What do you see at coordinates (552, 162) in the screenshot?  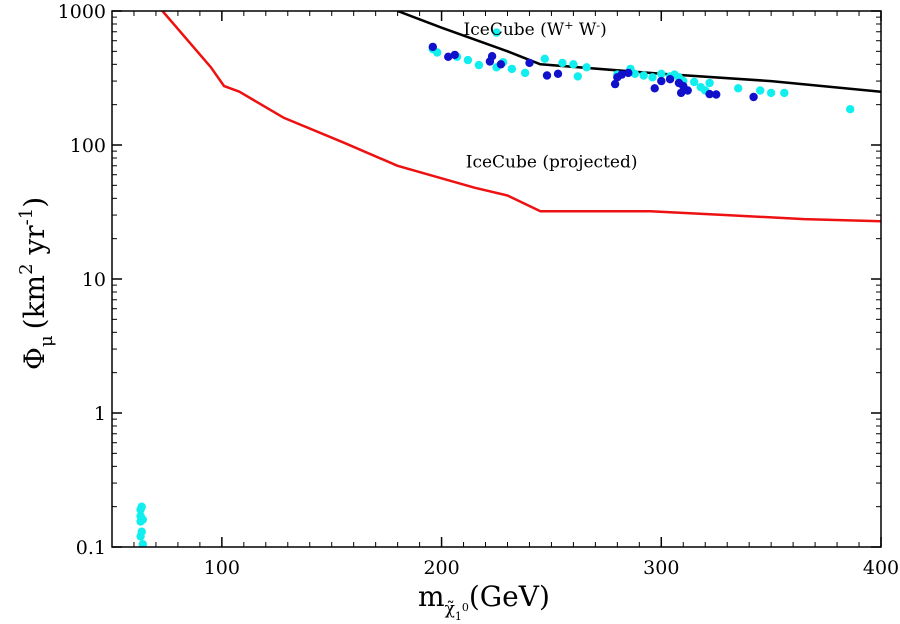 I see `annotation-projected: IceCube (projected)` at bounding box center [552, 162].